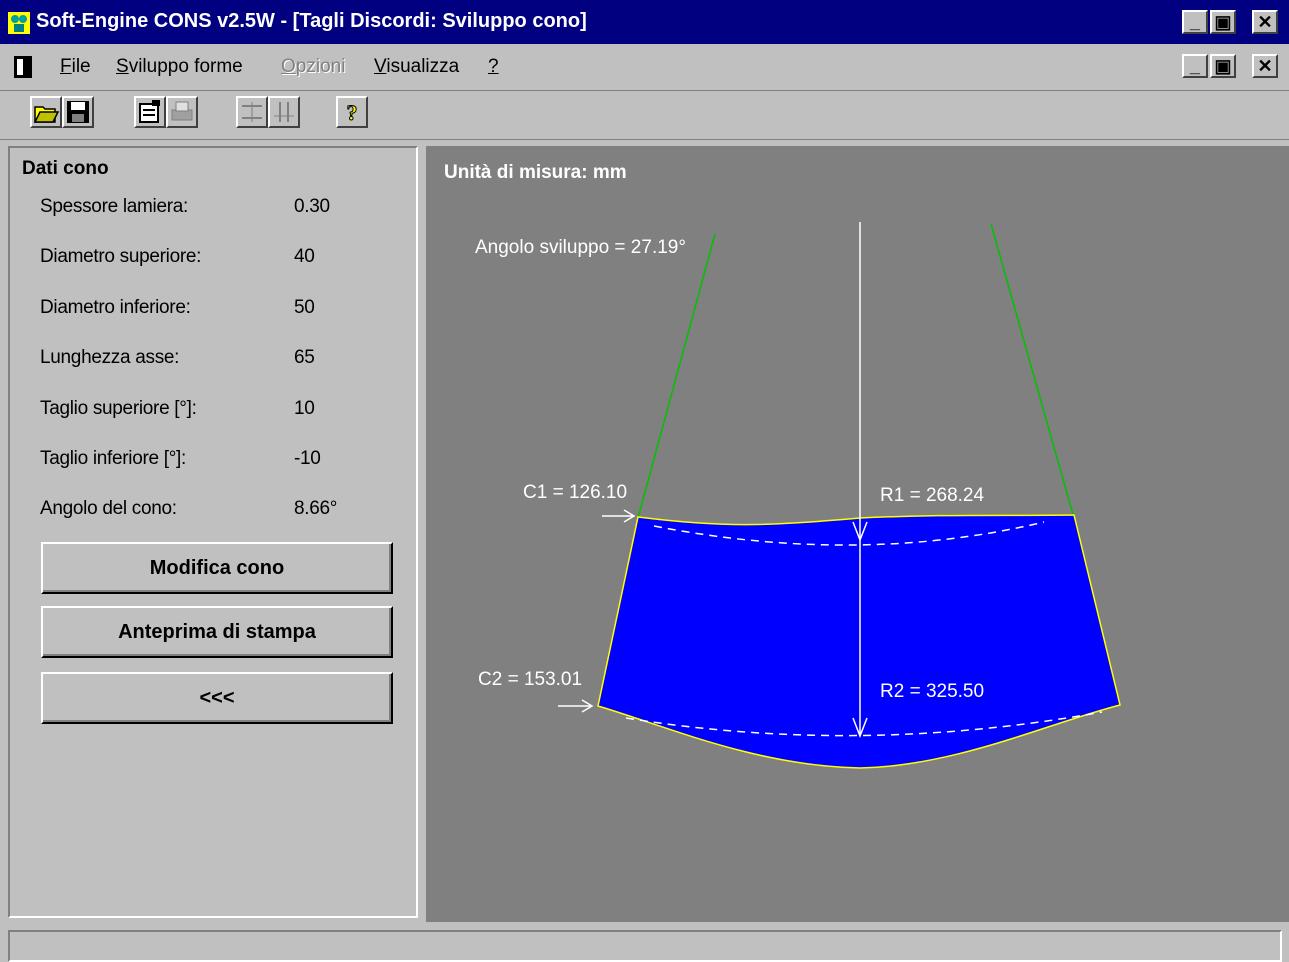 Image resolution: width=1289 pixels, height=962 pixels. I want to click on menu-help: ?, so click(493, 66).